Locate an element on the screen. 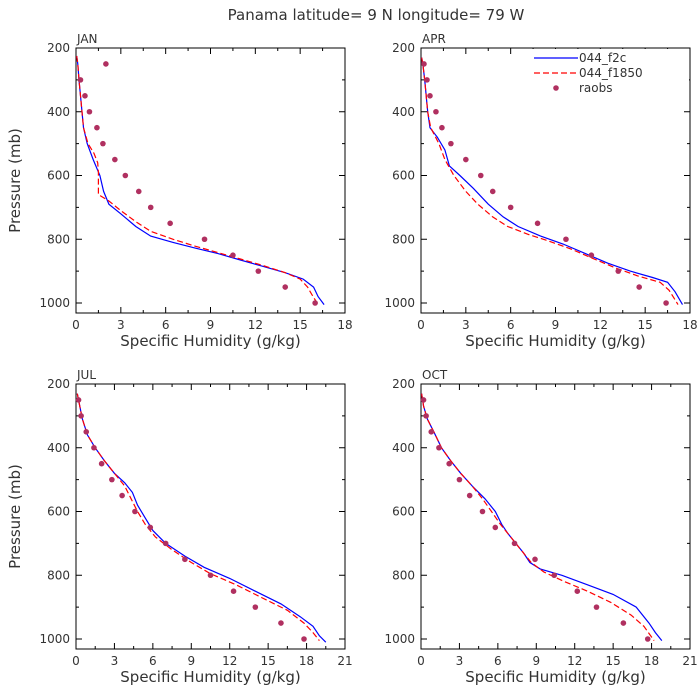 The image size is (700, 700). panel-title: APR is located at coordinates (434, 39).